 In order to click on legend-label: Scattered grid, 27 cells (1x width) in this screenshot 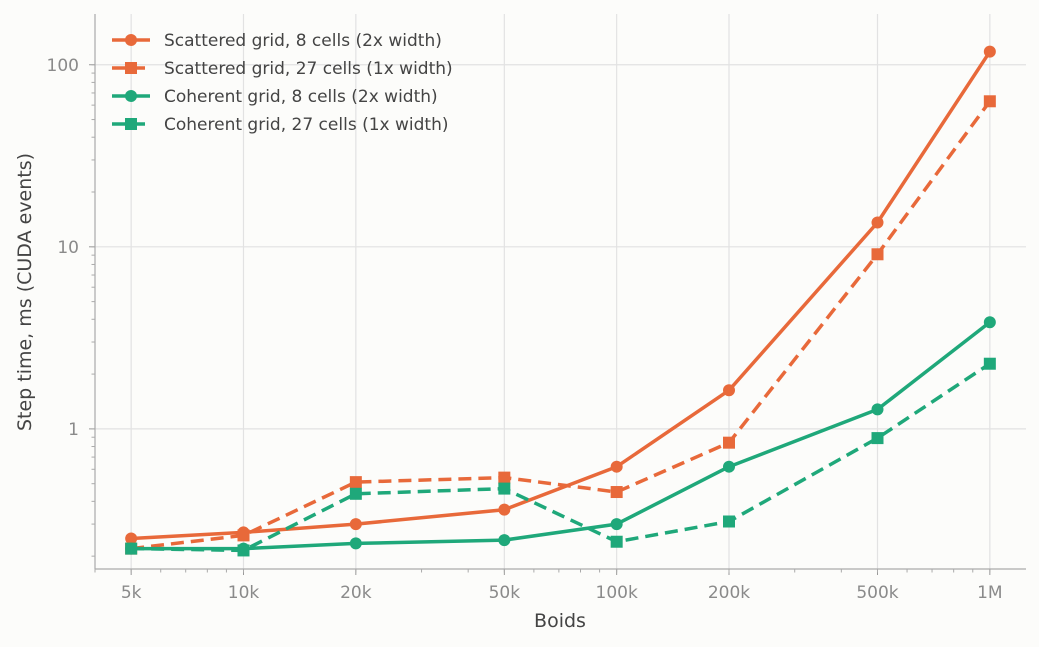, I will do `click(308, 69)`.